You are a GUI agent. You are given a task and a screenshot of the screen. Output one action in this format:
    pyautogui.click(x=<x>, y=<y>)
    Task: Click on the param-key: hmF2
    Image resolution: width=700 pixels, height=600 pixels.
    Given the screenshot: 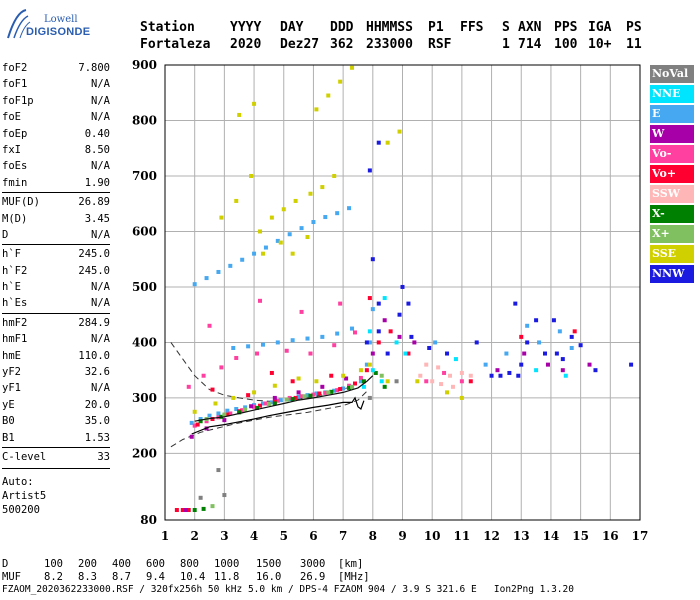 What is the action you would take?
    pyautogui.click(x=15, y=322)
    